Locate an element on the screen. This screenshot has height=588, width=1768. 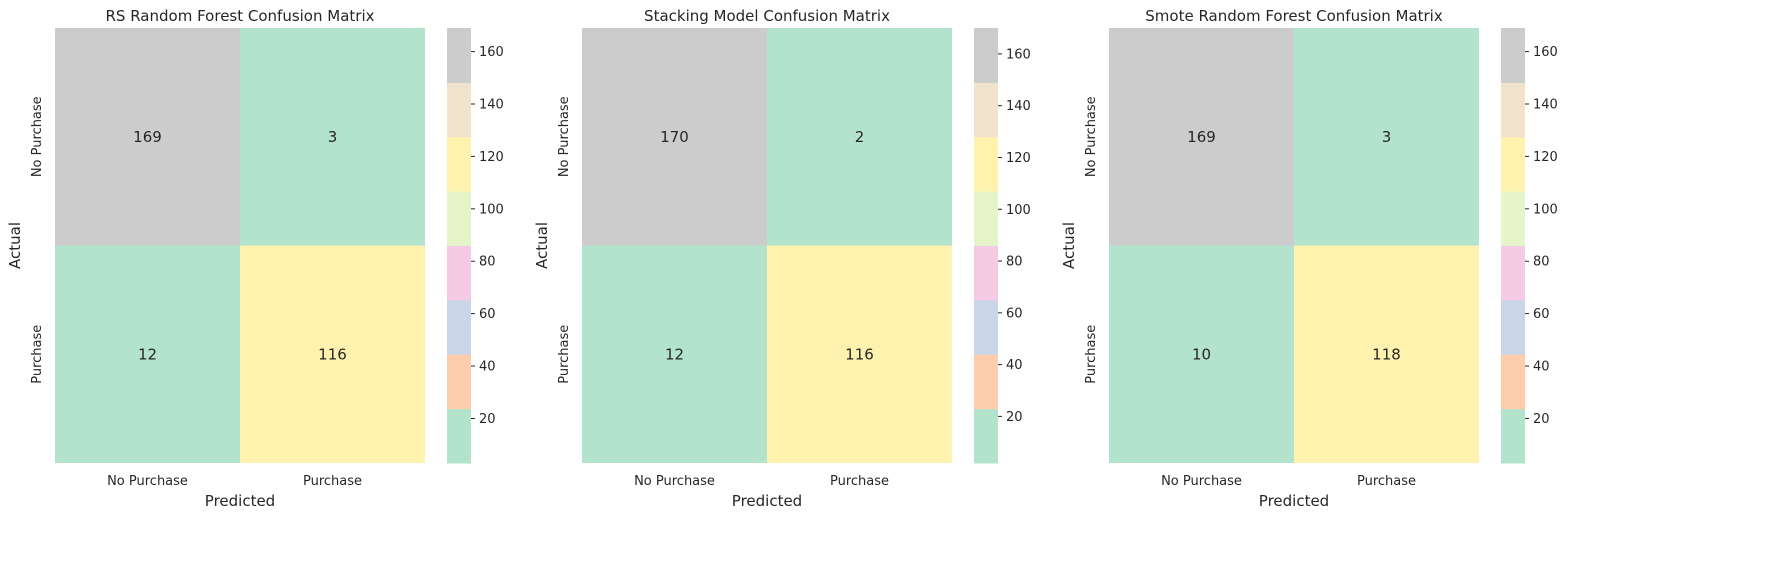
cell-value-label: 2 is located at coordinates (860, 137).